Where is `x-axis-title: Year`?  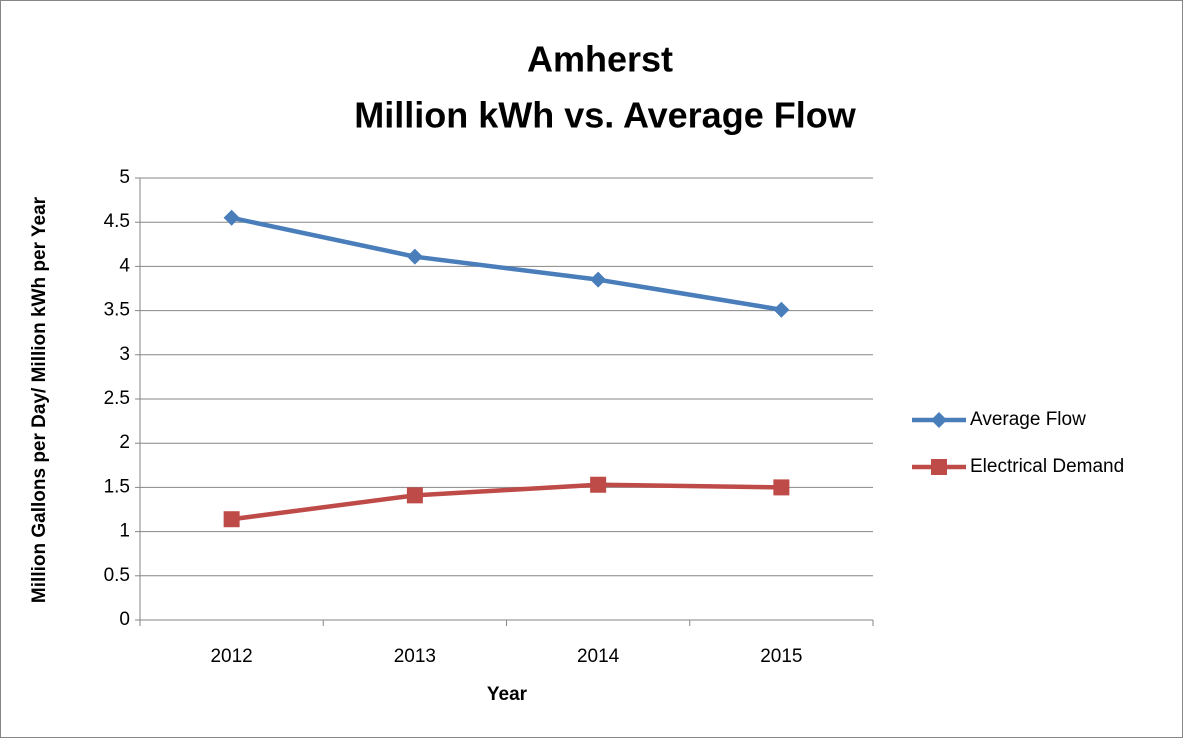
x-axis-title: Year is located at coordinates (507, 694).